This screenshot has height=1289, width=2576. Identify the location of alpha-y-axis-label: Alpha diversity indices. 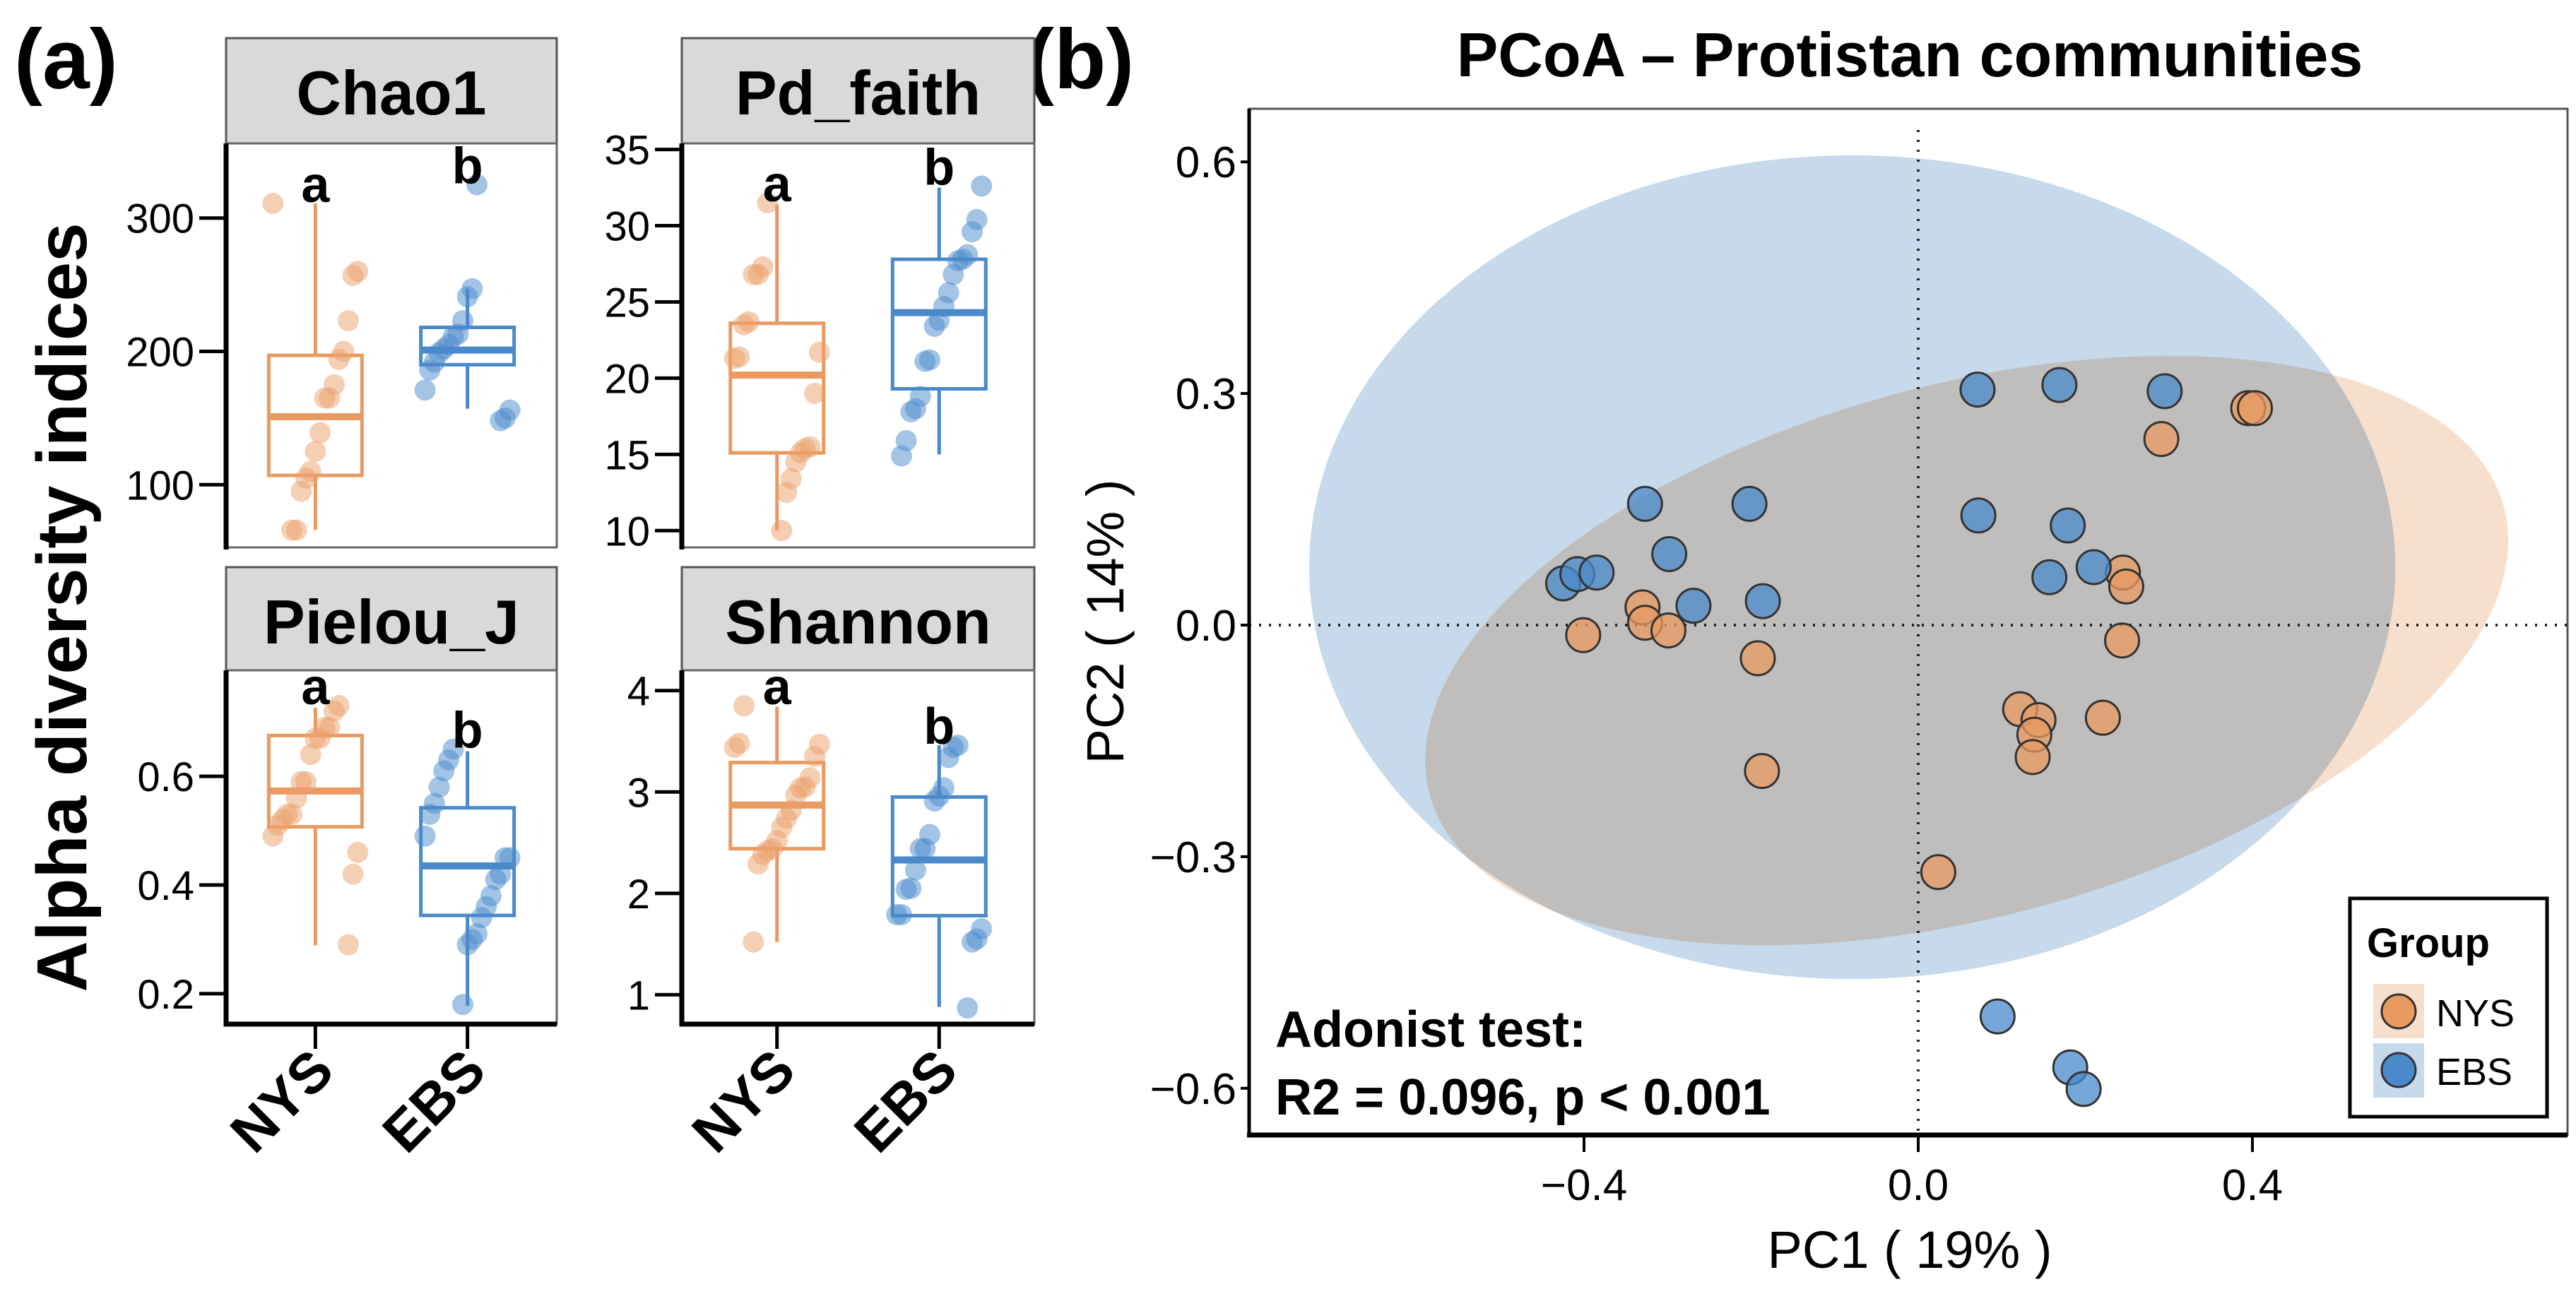
(62, 607).